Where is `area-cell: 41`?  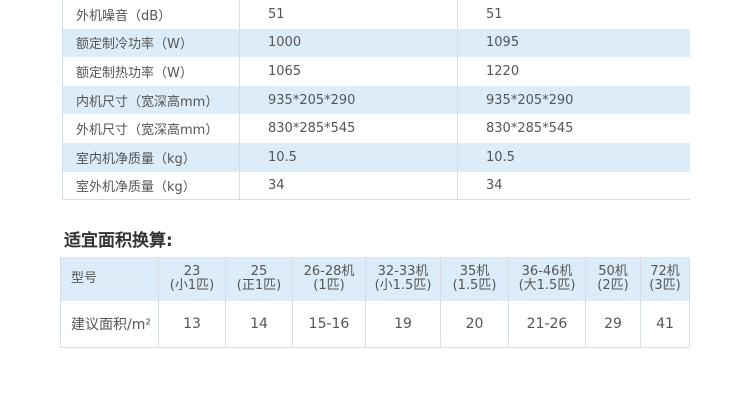 area-cell: 41 is located at coordinates (665, 324).